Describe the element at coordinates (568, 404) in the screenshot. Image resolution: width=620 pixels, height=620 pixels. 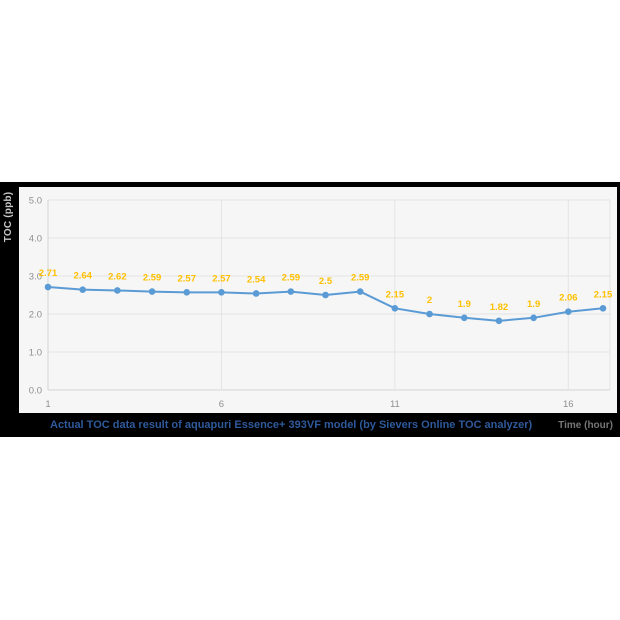
I see `svg-text: 16` at that location.